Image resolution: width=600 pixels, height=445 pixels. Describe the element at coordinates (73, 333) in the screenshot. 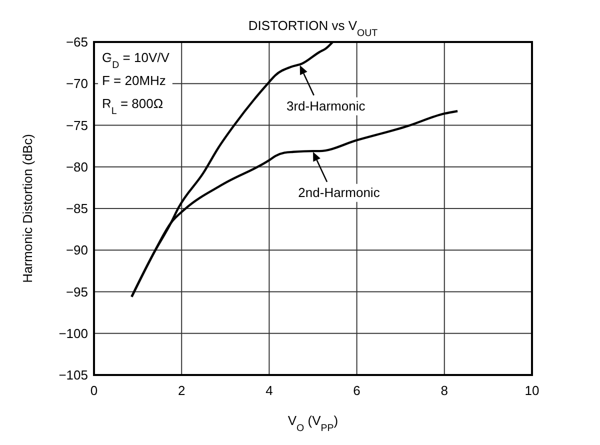

I see `y-tick-label: −100` at that location.